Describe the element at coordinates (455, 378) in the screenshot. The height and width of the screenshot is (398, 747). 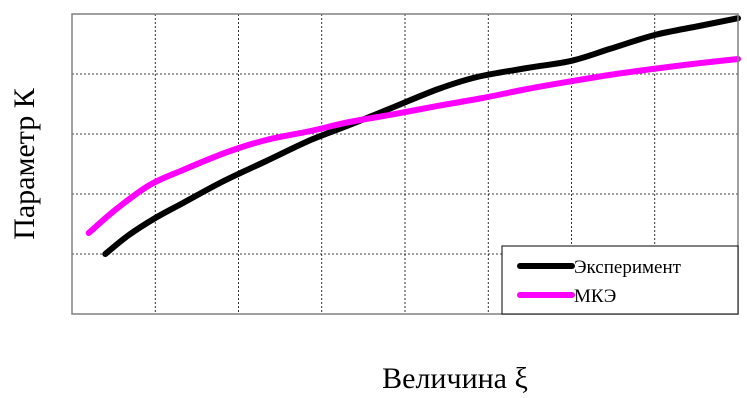
I see `x-axis-label: Величина ξ` at that location.